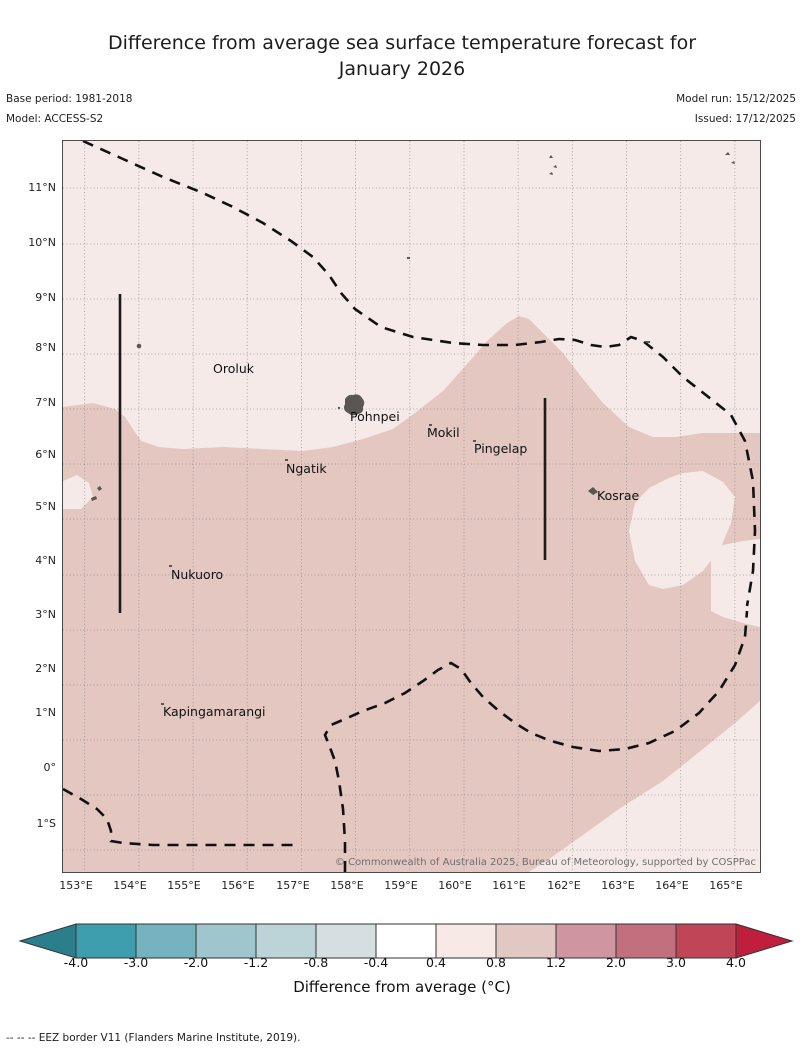  Describe the element at coordinates (618, 885) in the screenshot. I see `x-tick-163e: 163°E` at that location.